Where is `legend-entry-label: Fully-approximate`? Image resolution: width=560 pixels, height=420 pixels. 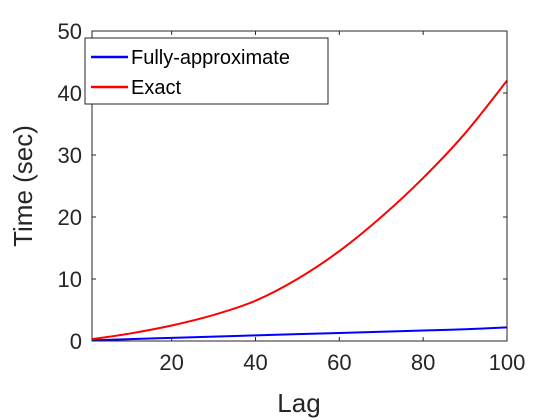 legend-entry-label: Fully-approximate is located at coordinates (210, 58).